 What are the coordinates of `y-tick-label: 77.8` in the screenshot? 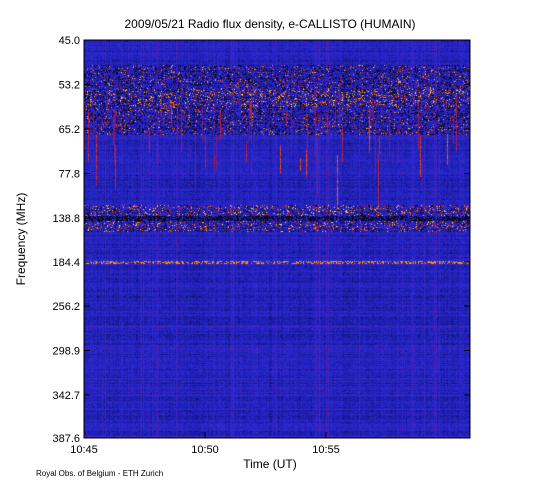 It's located at (69, 175).